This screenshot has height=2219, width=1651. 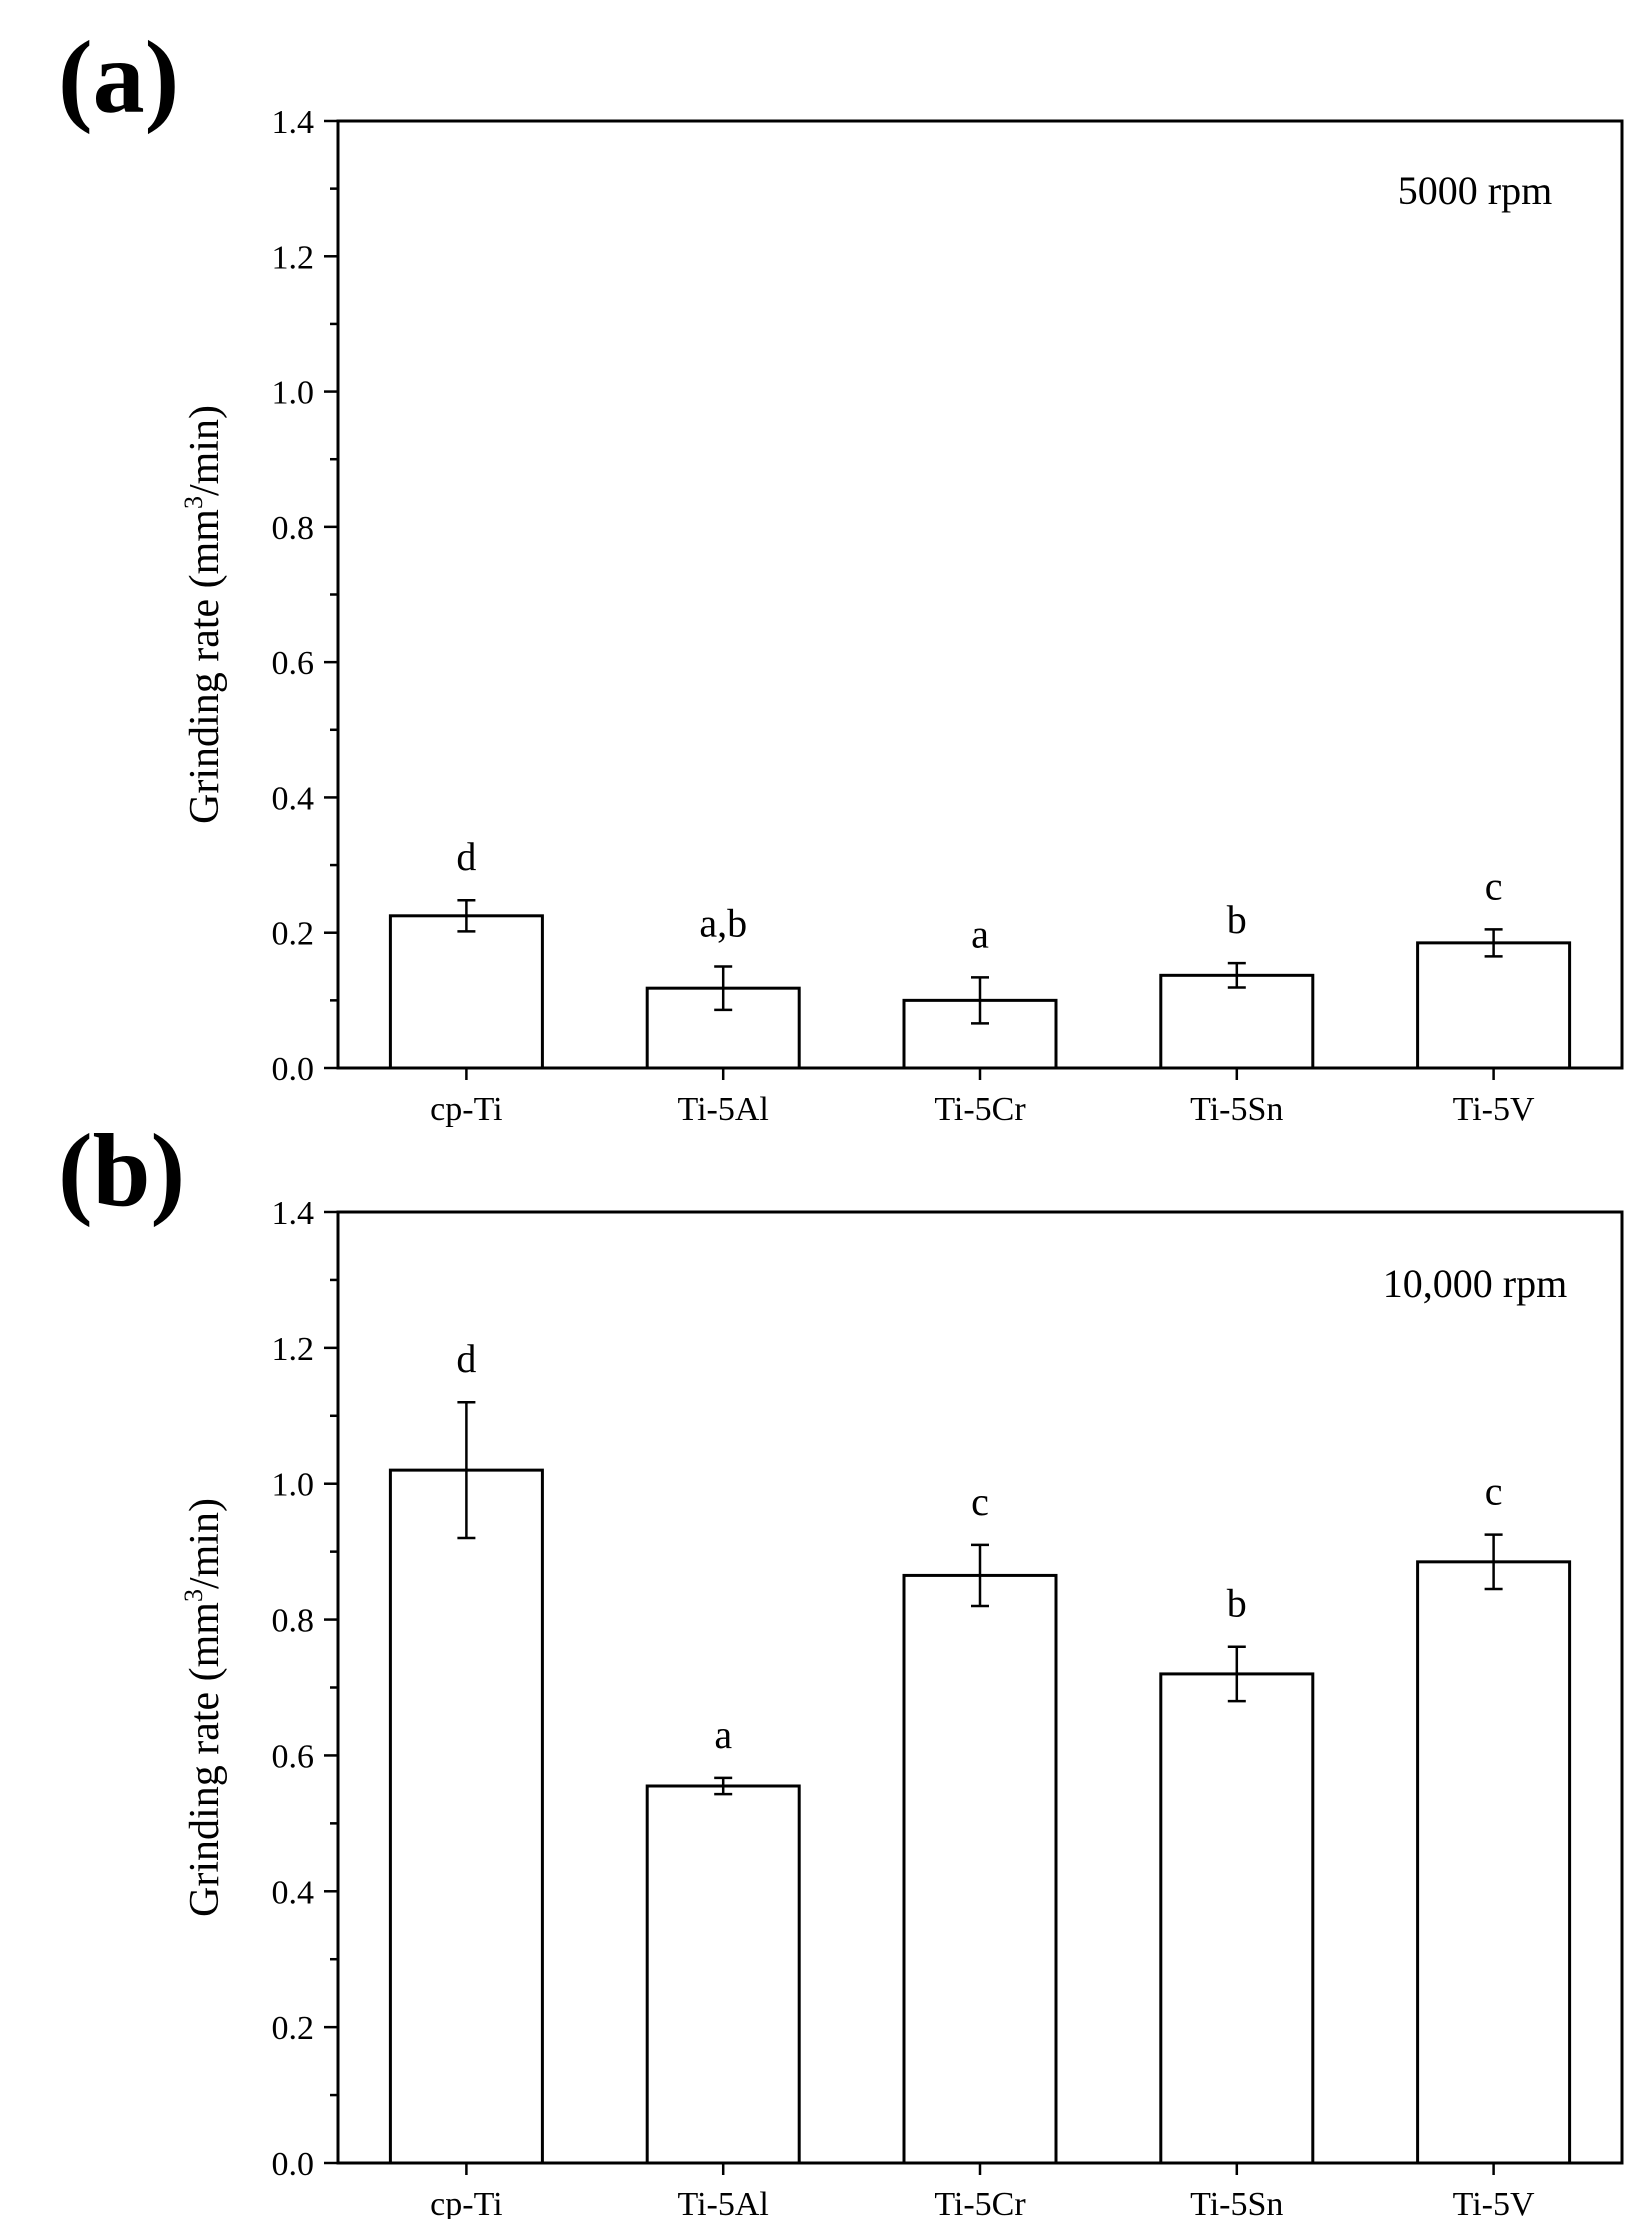 I want to click on panel-label: (a), so click(x=118, y=77).